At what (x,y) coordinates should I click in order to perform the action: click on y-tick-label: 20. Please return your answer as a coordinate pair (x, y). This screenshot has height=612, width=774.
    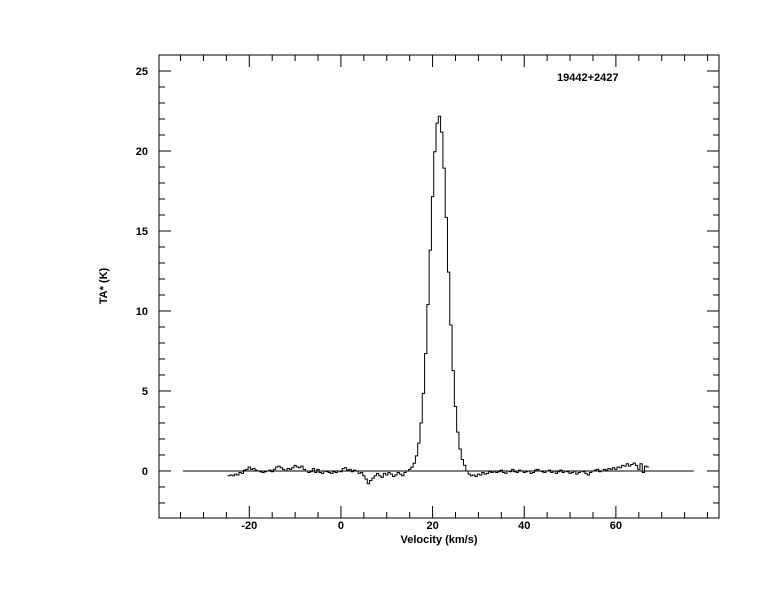
    Looking at the image, I should click on (142, 152).